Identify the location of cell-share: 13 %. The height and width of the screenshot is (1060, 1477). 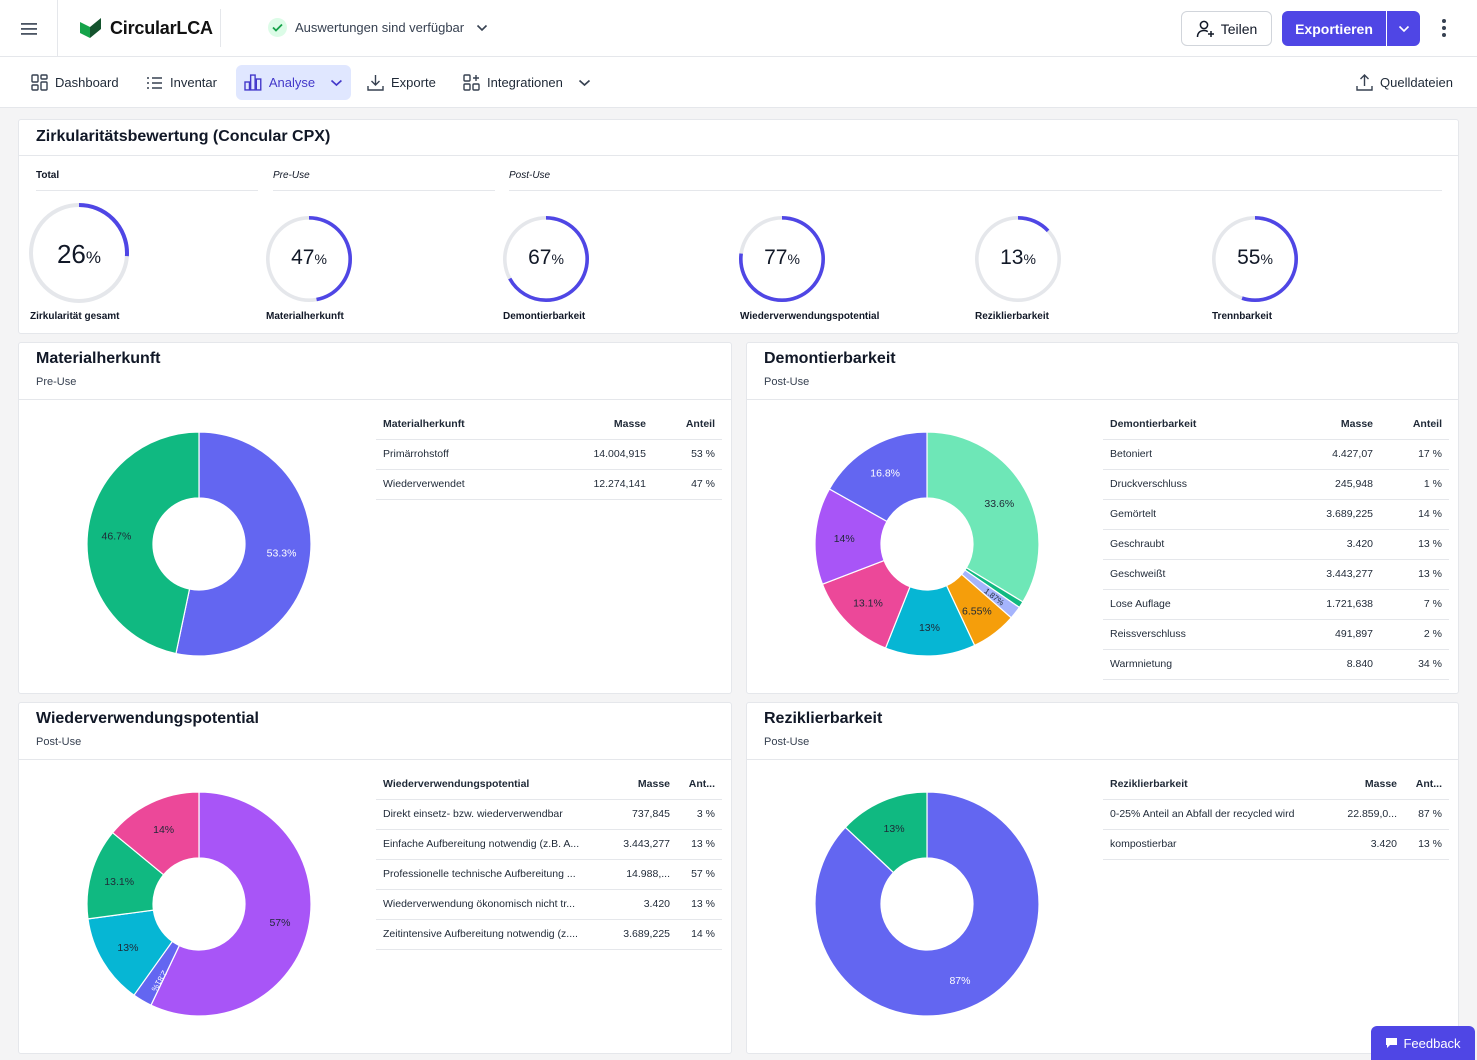
(699, 904).